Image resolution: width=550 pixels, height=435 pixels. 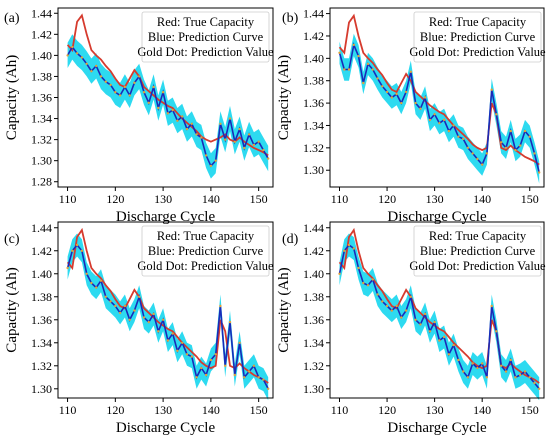 What do you see at coordinates (437, 217) in the screenshot?
I see `x-axis-title: Discharge Cycle` at bounding box center [437, 217].